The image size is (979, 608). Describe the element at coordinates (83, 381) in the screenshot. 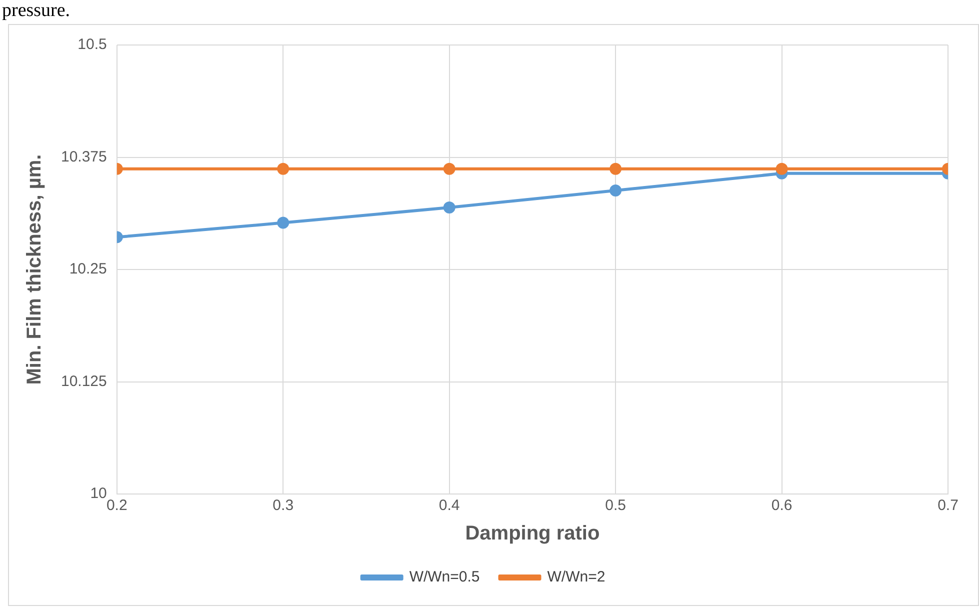

I see `y-tick-label: 10.125` at that location.